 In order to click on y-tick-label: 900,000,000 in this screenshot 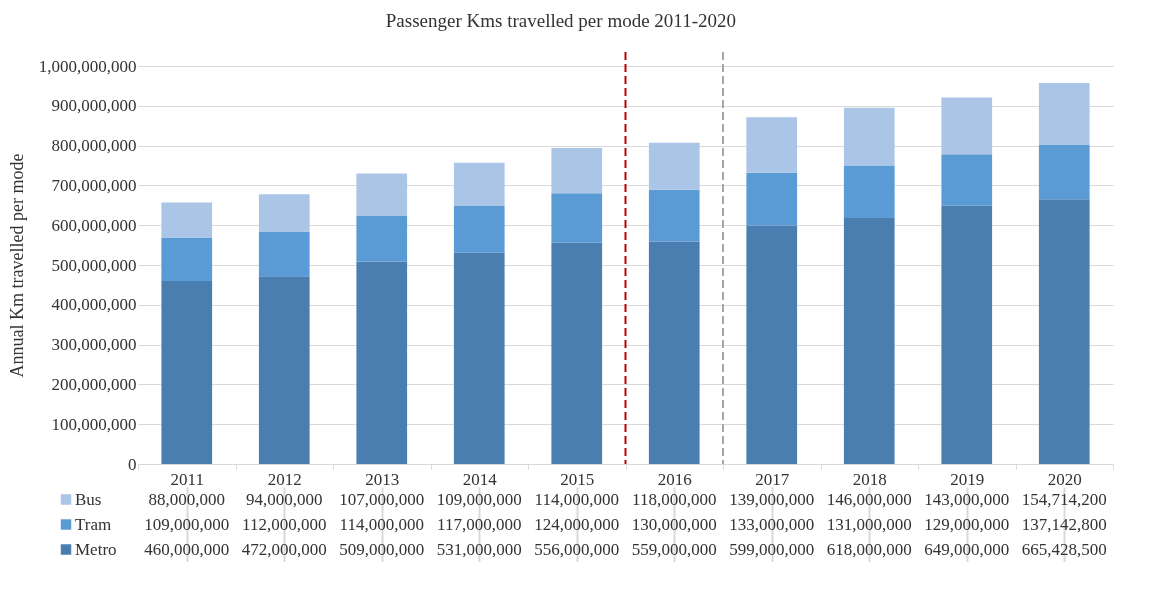, I will do `click(94, 106)`.